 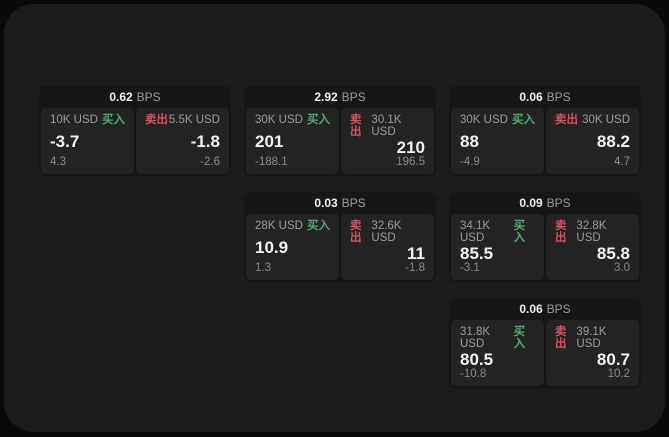 What do you see at coordinates (475, 232) in the screenshot?
I see `buy-amount: 34.1K USD` at bounding box center [475, 232].